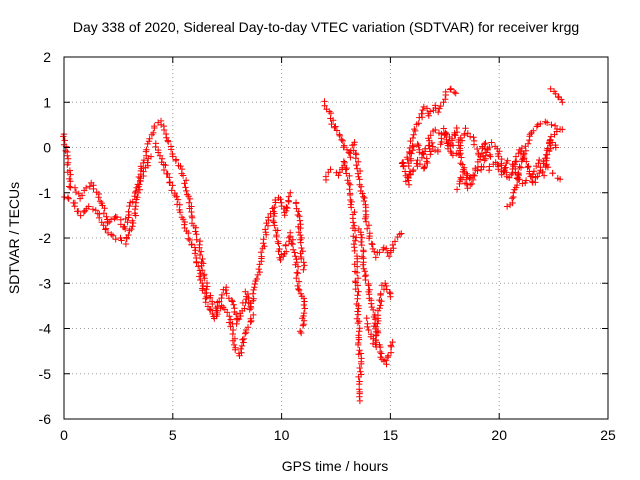  Describe the element at coordinates (45, 374) in the screenshot. I see `y-tick-label: -5` at that location.